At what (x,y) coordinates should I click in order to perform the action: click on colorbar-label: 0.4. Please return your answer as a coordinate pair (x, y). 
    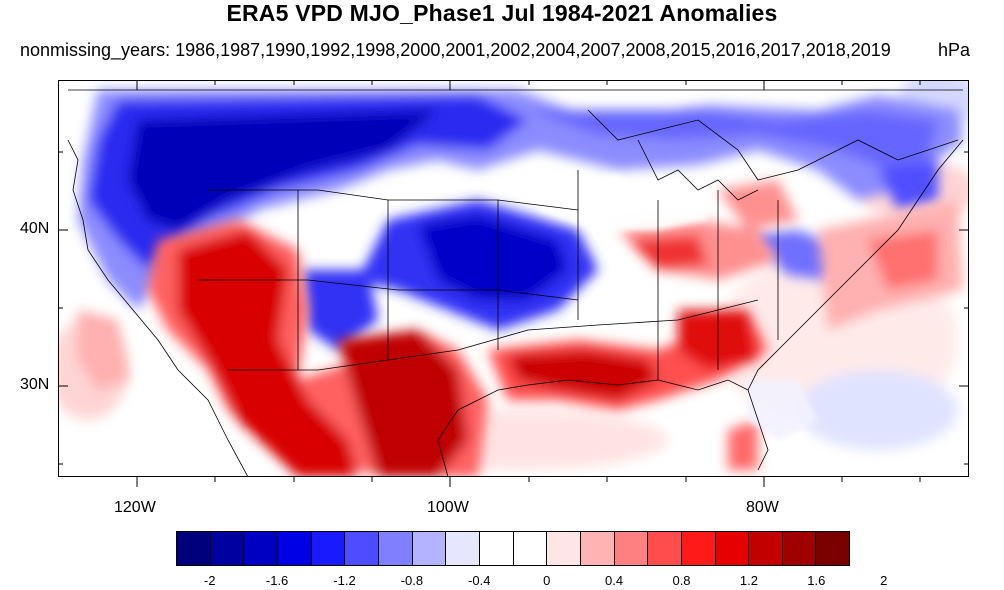
    Looking at the image, I should click on (614, 580).